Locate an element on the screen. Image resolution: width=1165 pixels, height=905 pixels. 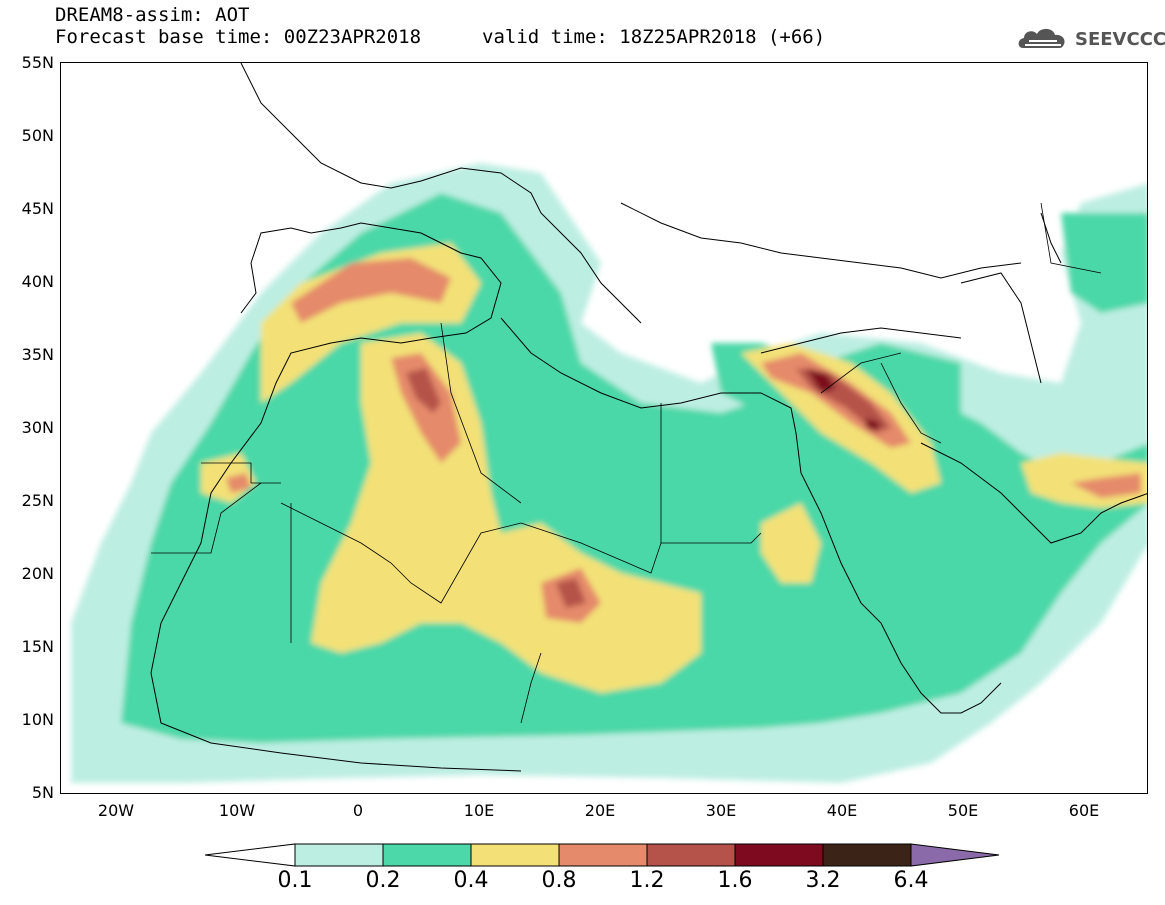
colorbar-label-3: 0.8 is located at coordinates (559, 880).